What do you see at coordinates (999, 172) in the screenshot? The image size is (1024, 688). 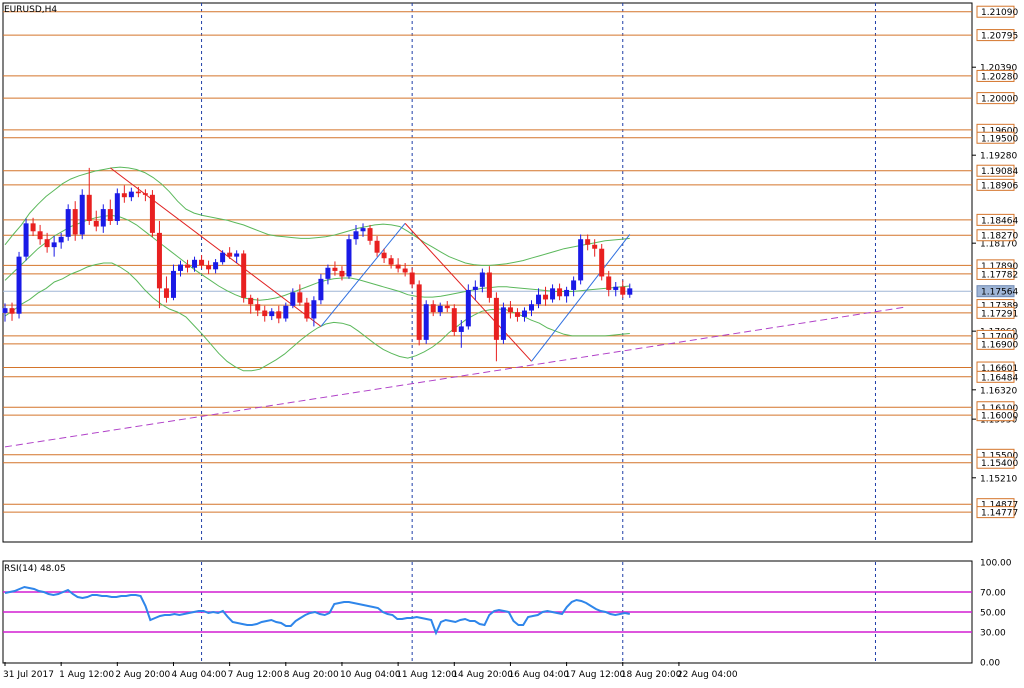 I see `price-level-label: 1.19084` at bounding box center [999, 172].